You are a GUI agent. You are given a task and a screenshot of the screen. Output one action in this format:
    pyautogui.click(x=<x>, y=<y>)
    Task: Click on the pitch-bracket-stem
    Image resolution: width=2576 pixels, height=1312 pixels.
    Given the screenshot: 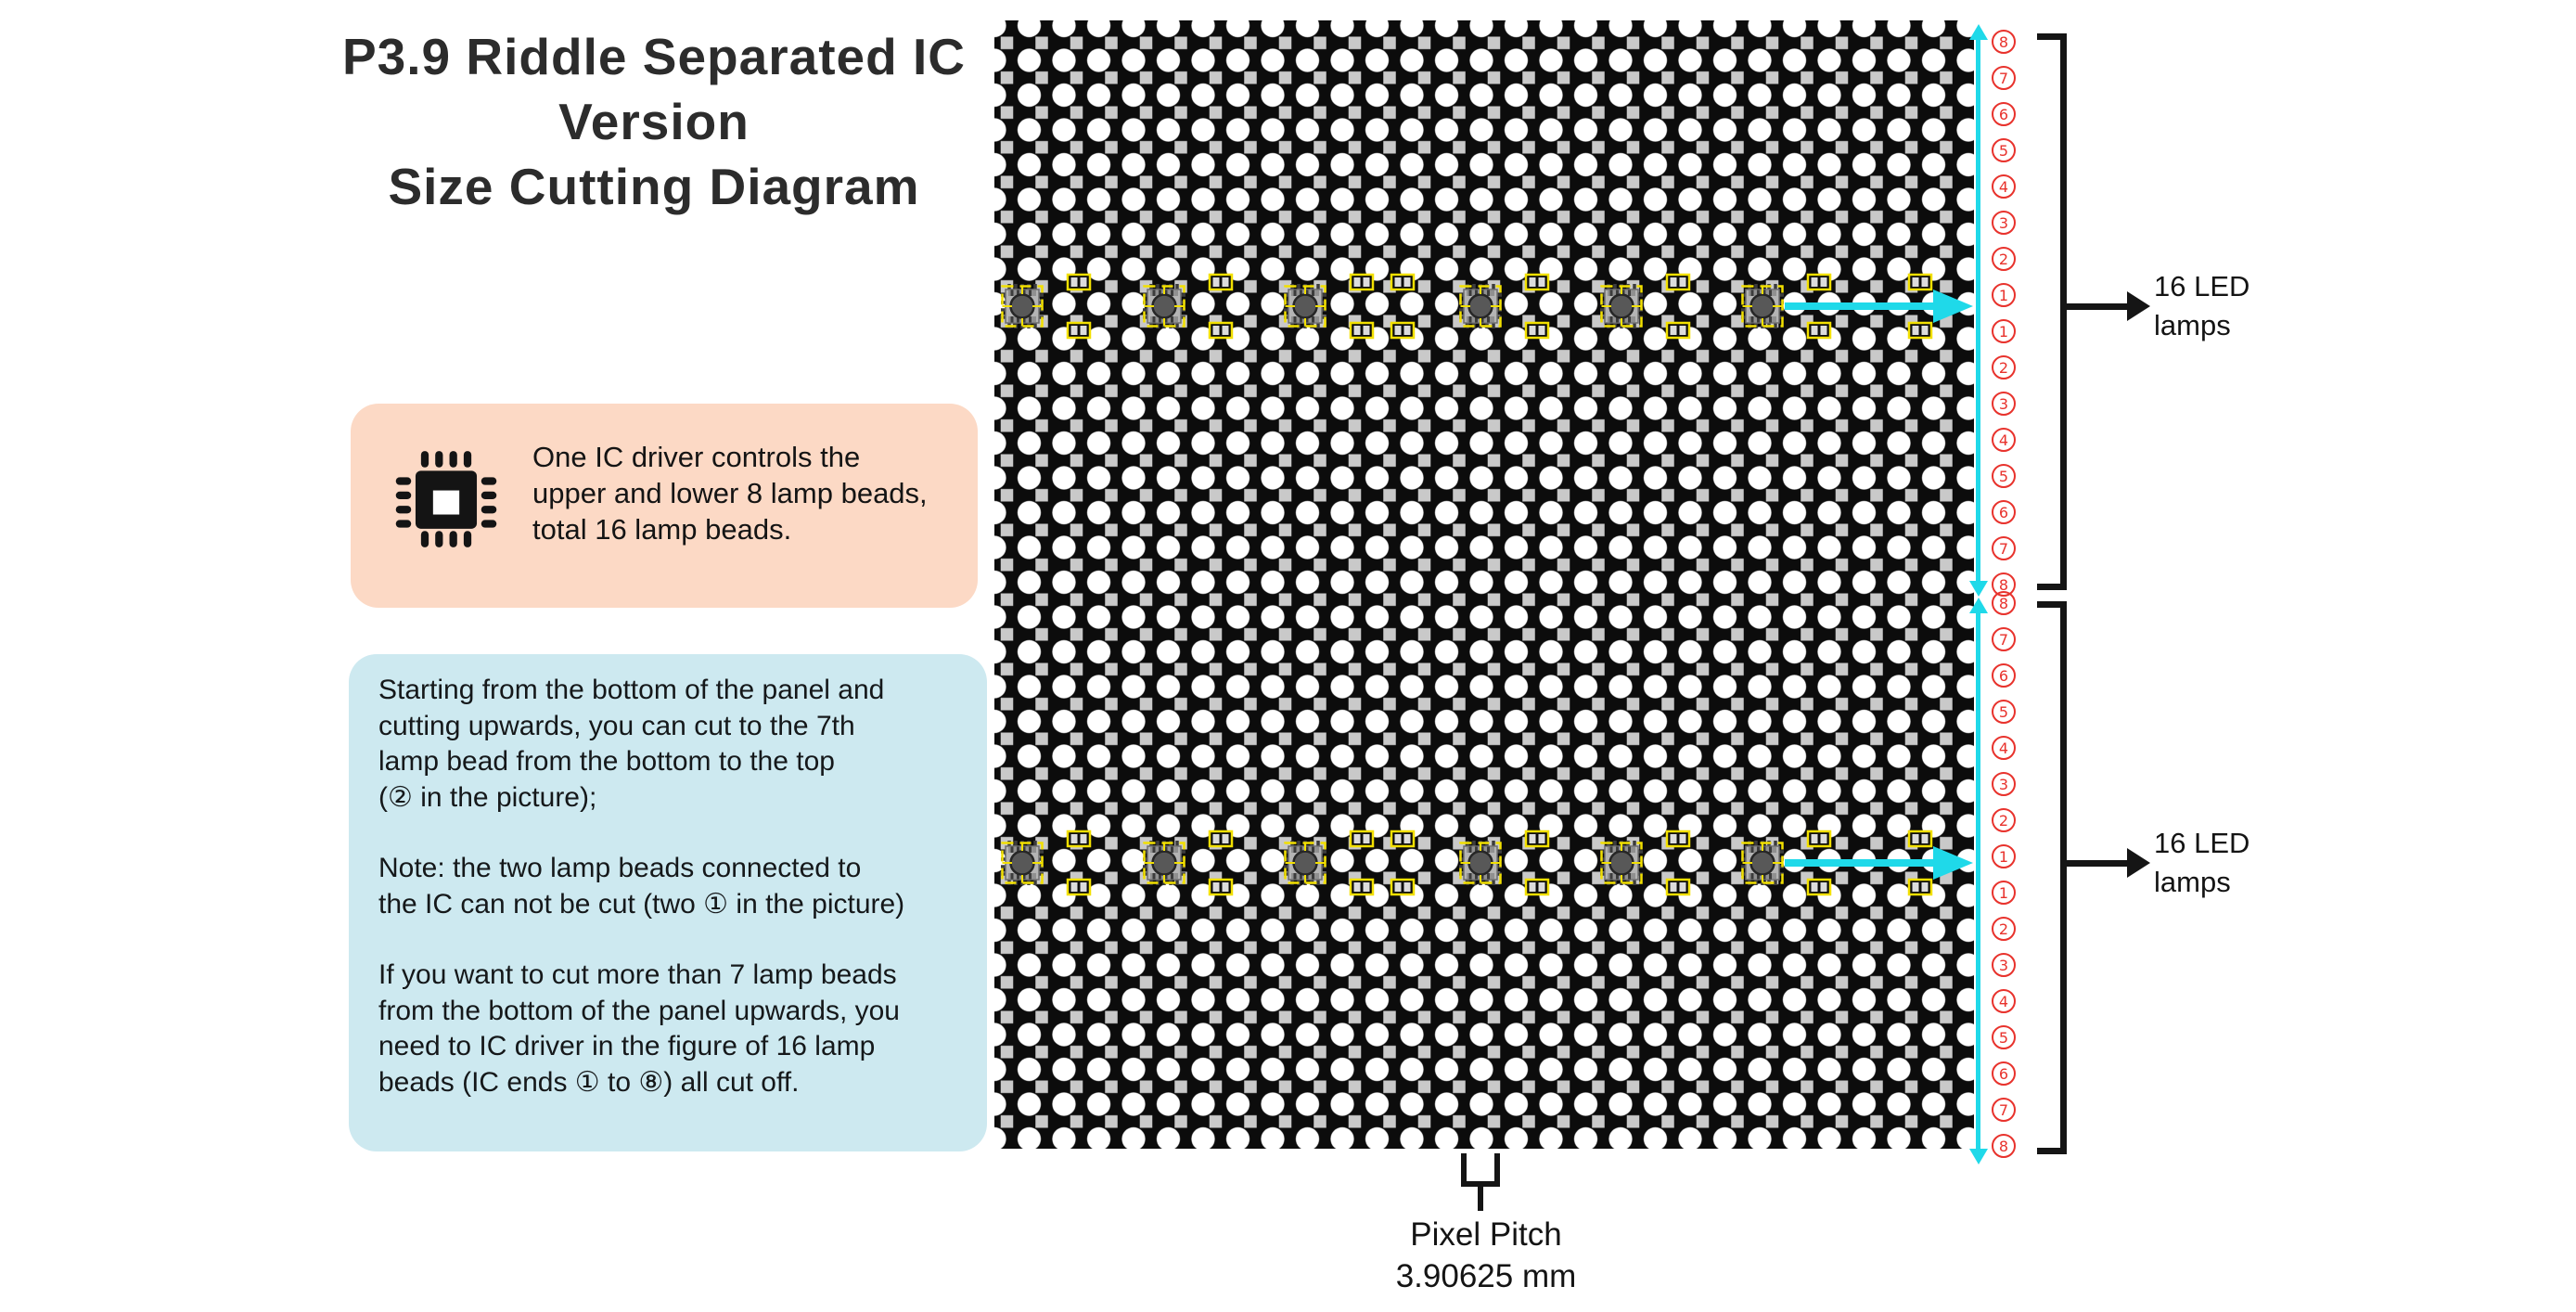 What is the action you would take?
    pyautogui.click(x=1480, y=1199)
    